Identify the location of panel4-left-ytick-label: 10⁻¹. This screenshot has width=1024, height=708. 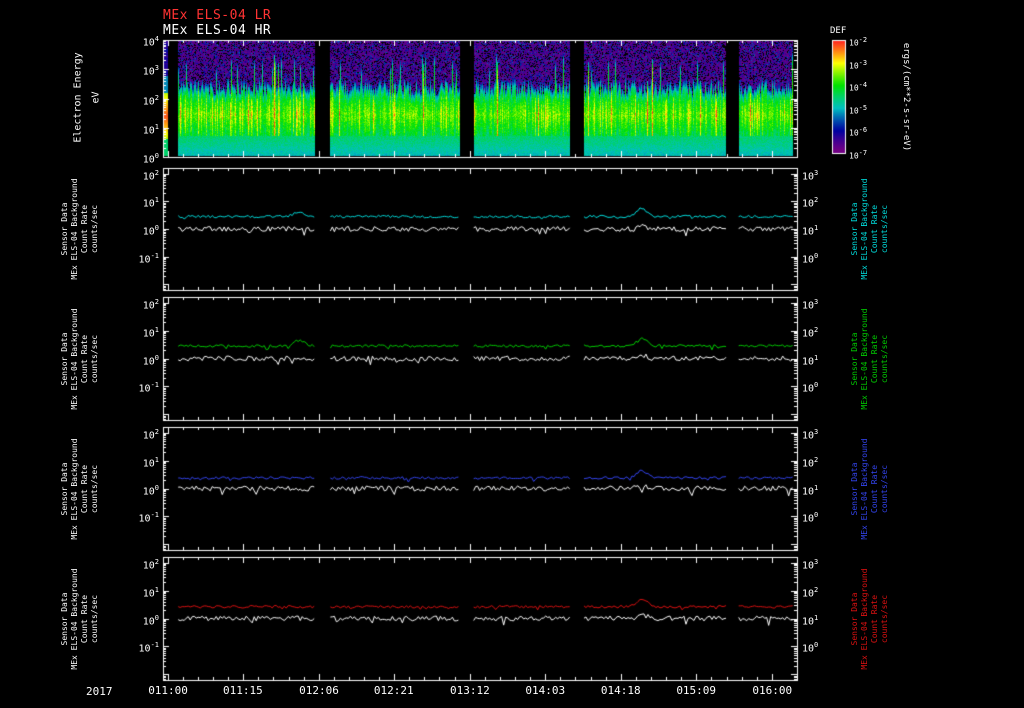
(148, 648).